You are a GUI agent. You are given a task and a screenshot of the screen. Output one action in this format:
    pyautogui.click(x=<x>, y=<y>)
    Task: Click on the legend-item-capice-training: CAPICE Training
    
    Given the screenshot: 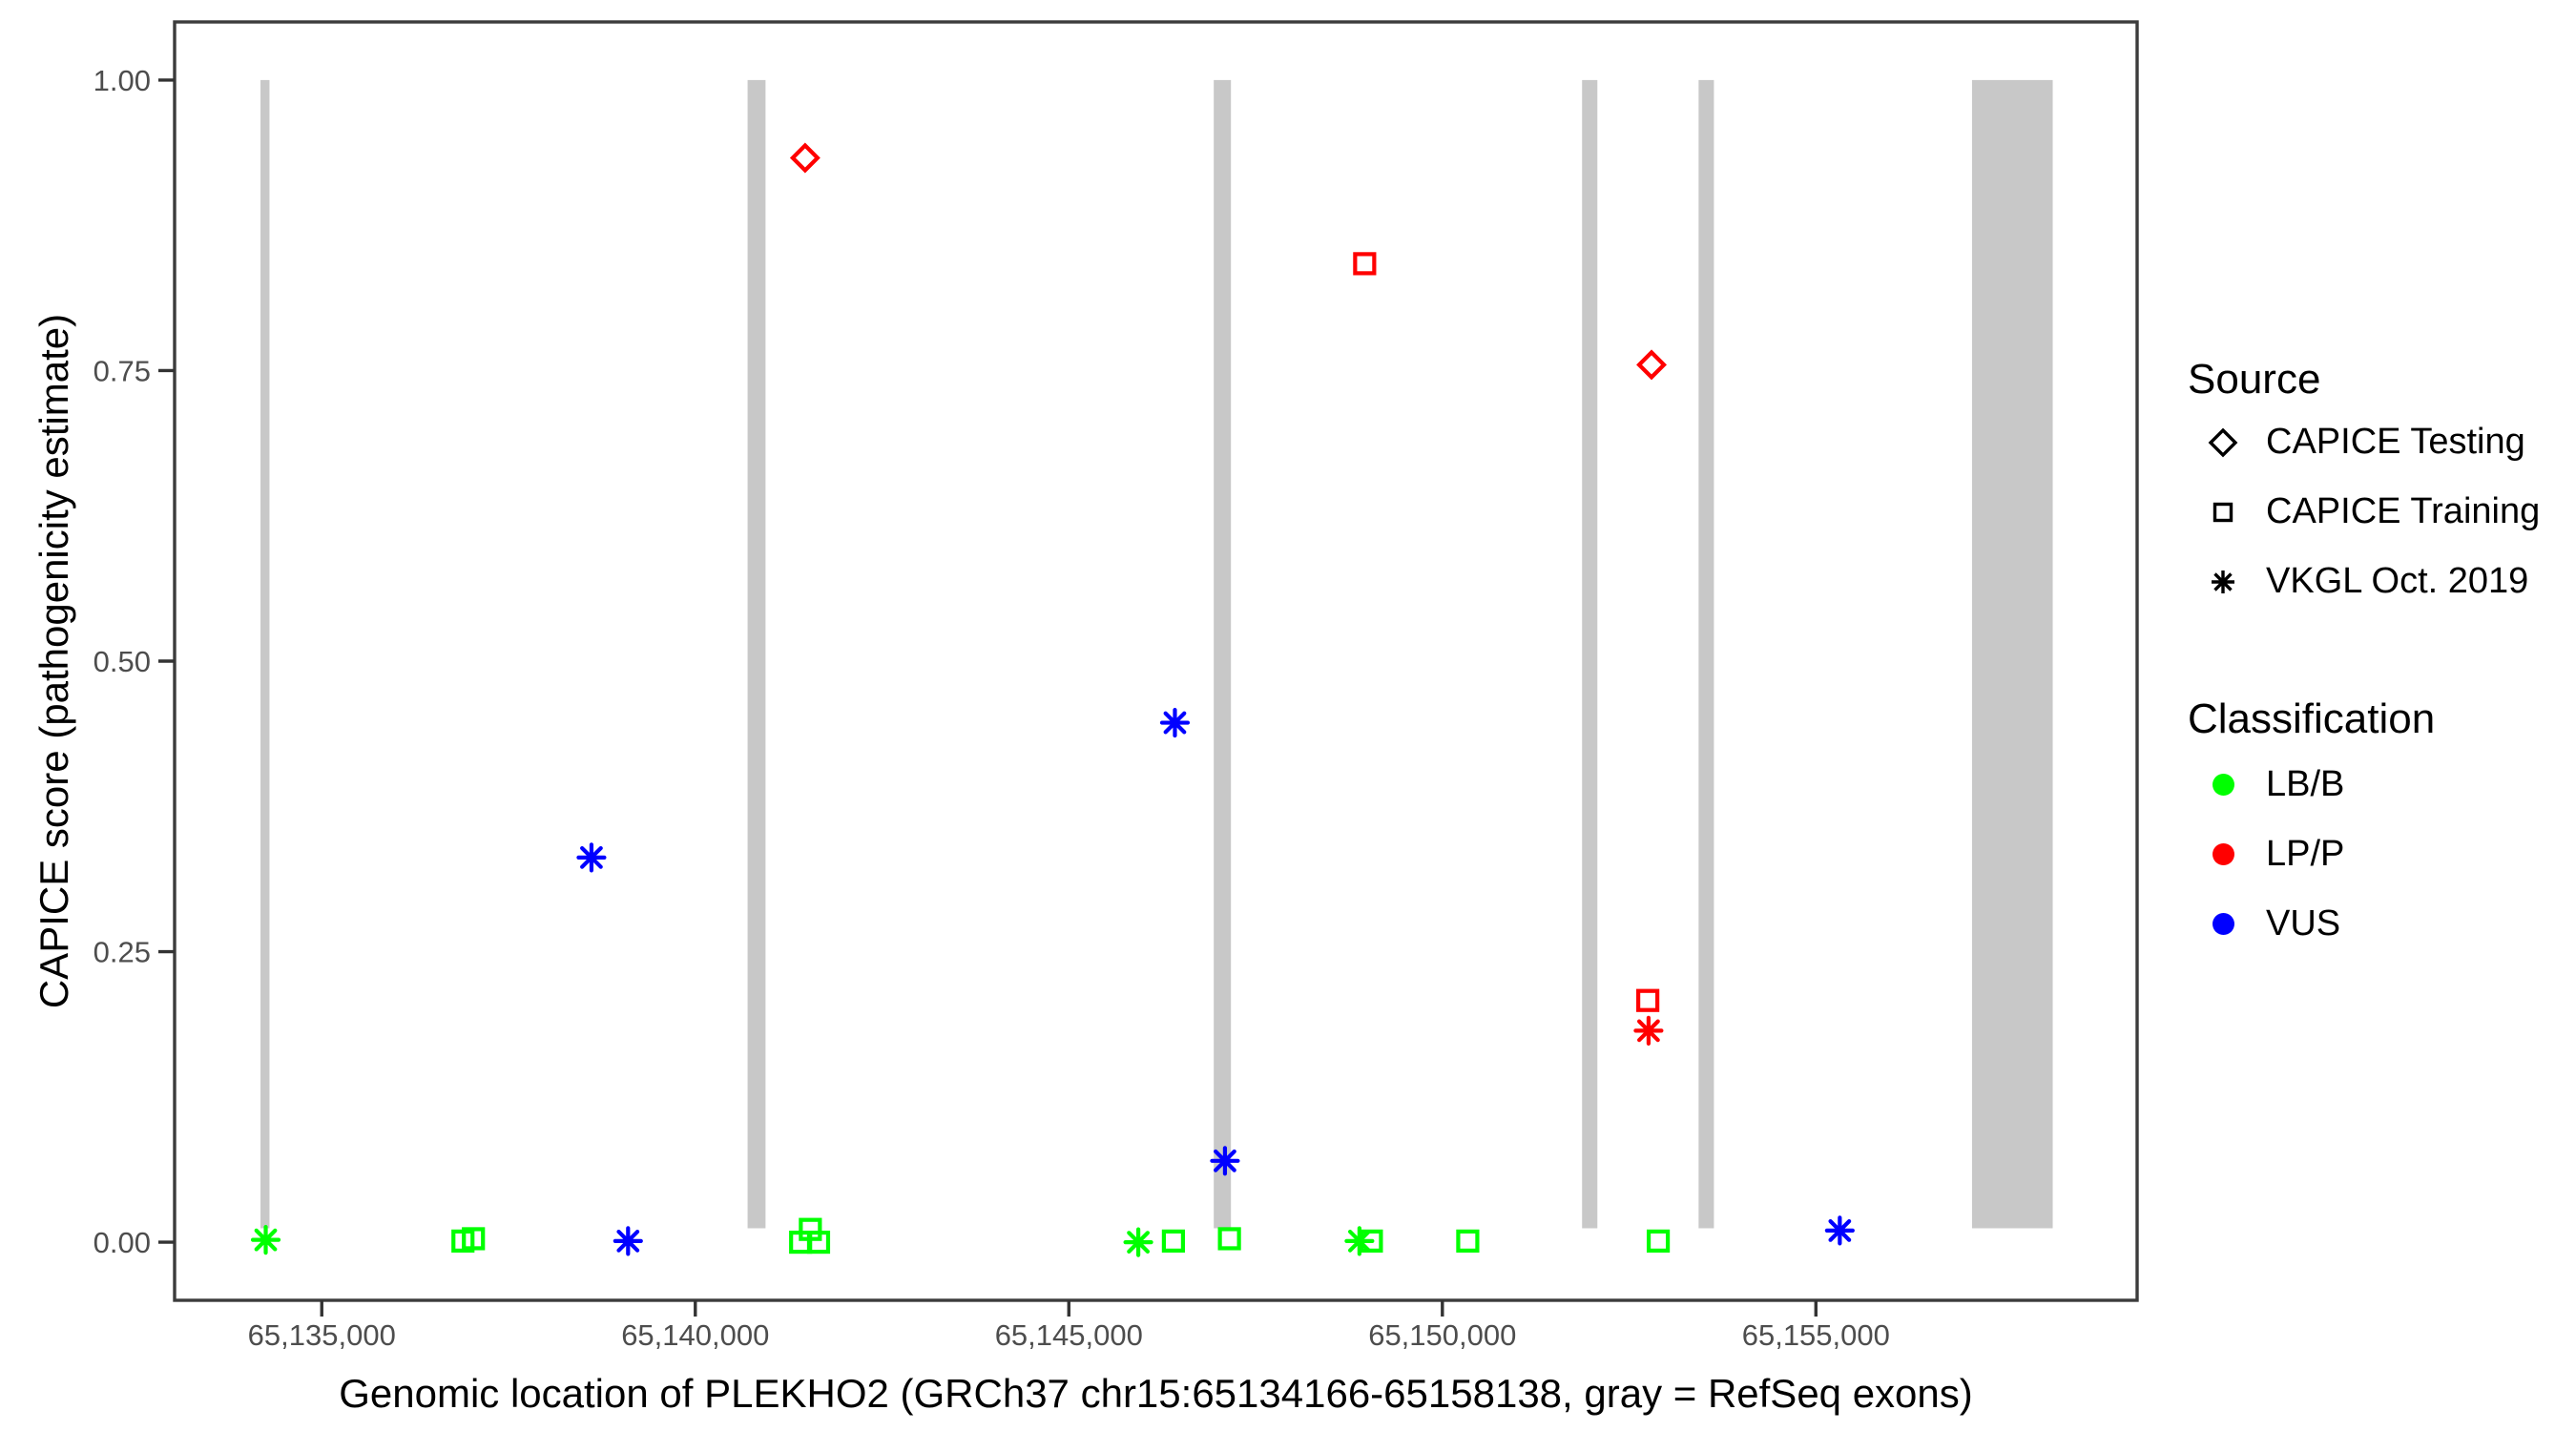 What is the action you would take?
    pyautogui.click(x=2364, y=512)
    